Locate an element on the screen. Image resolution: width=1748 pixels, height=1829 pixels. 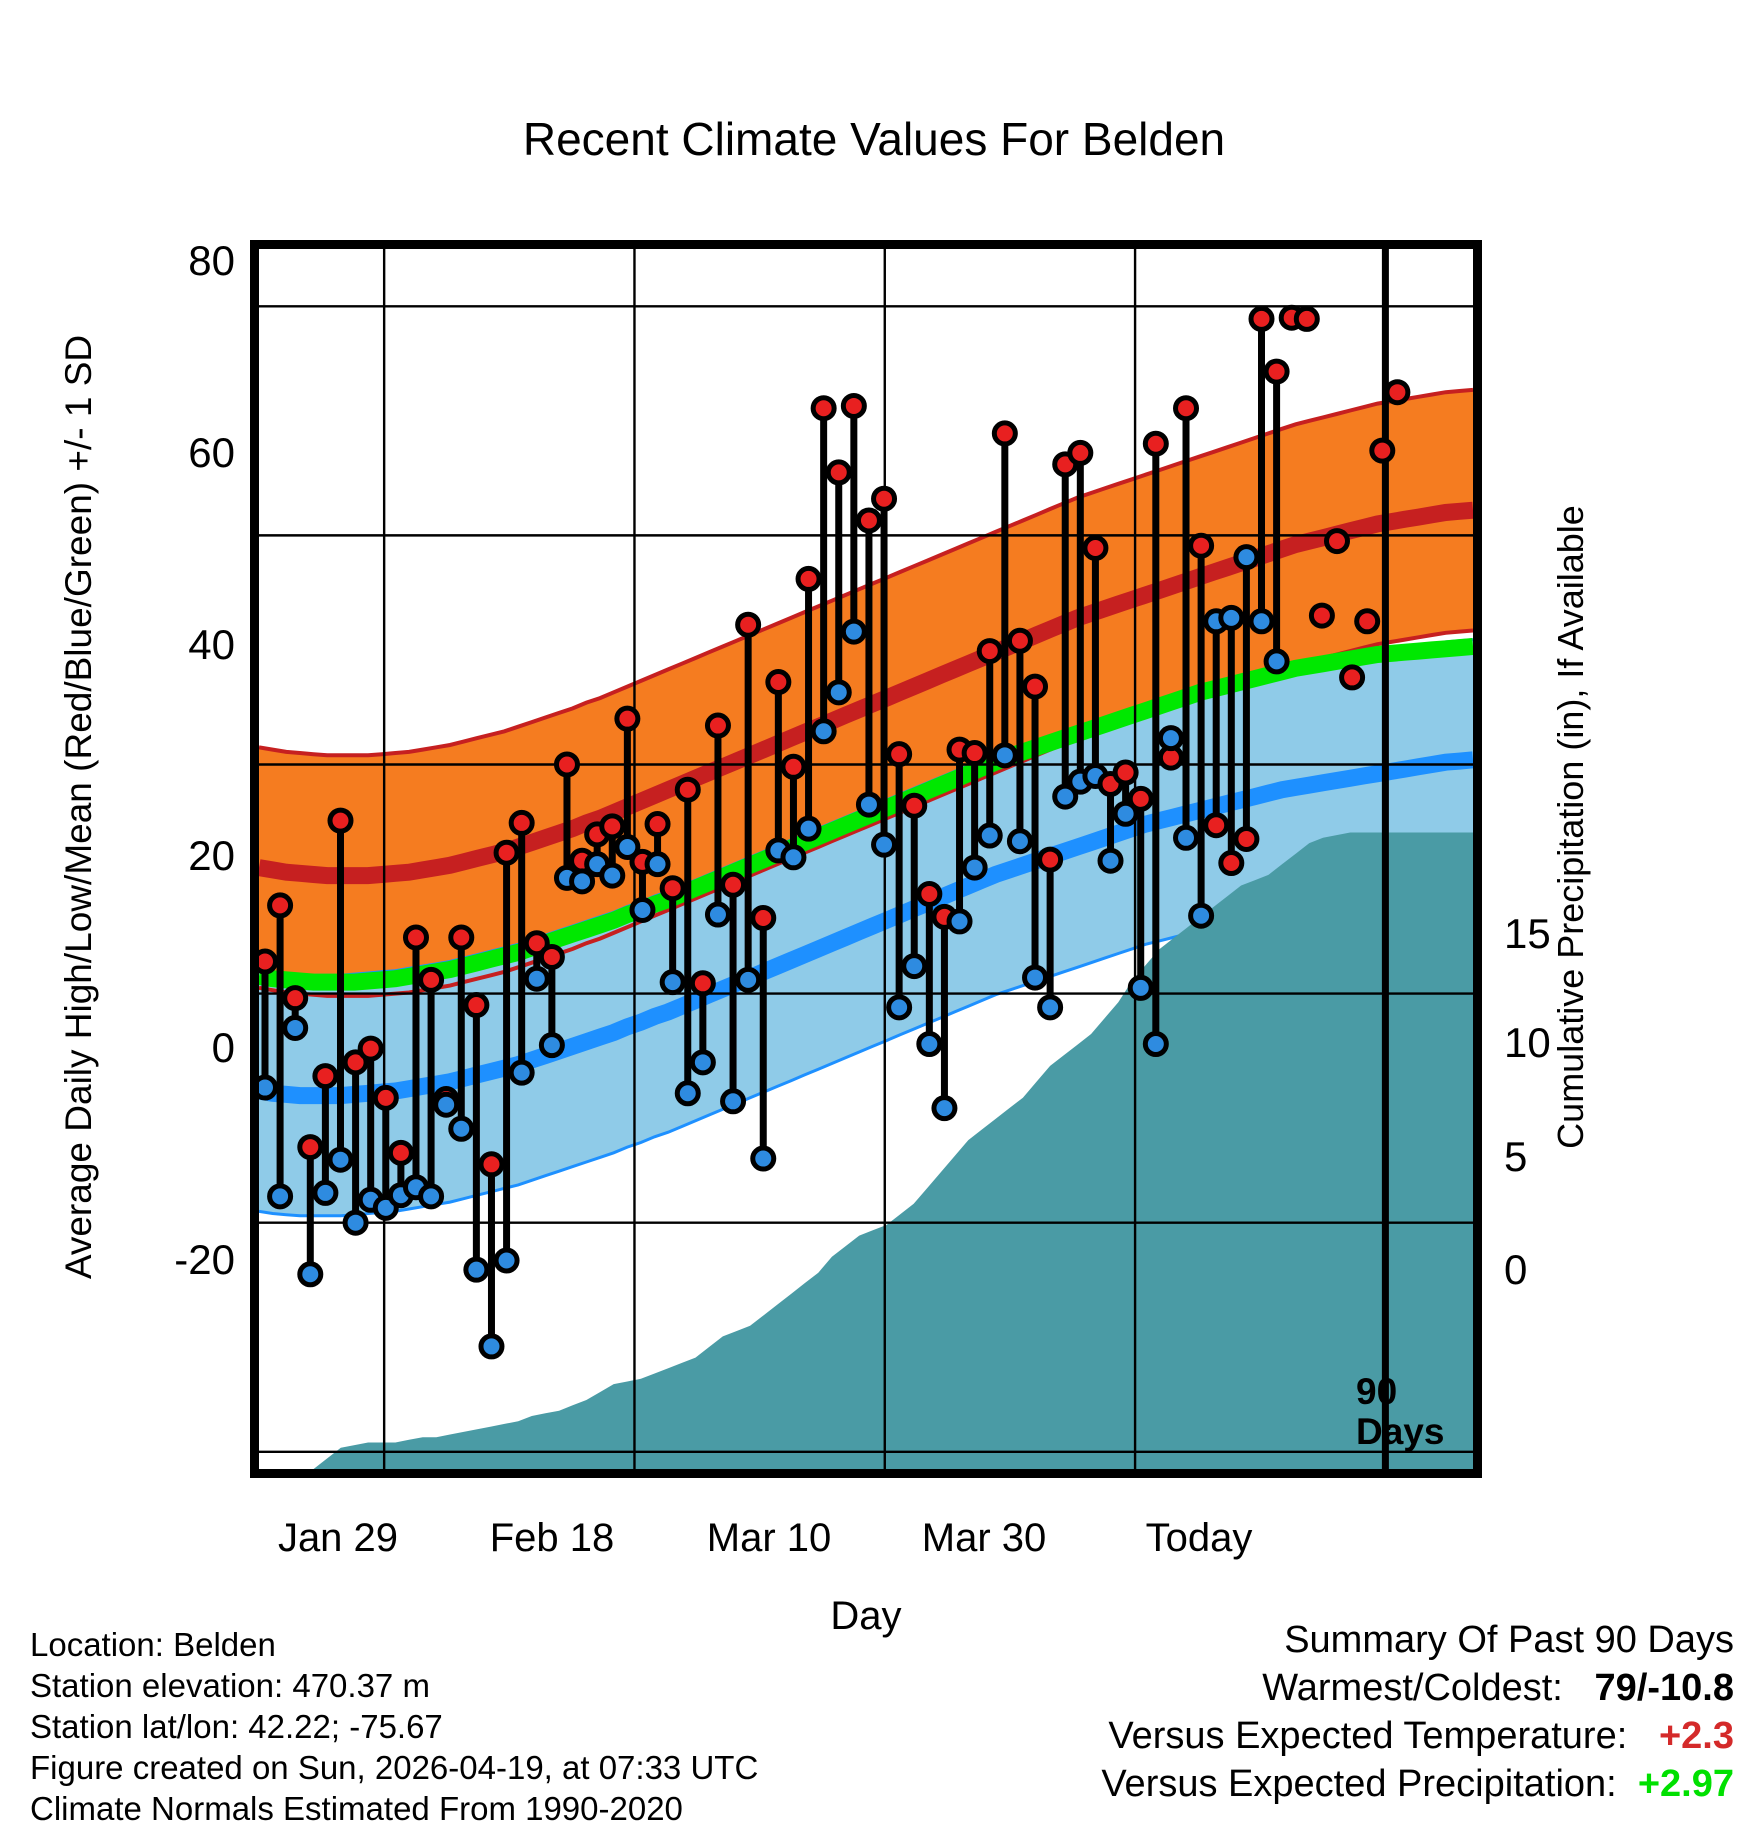
summary-warmest-coldest-value: 79/-10.8 is located at coordinates (1664, 1688).